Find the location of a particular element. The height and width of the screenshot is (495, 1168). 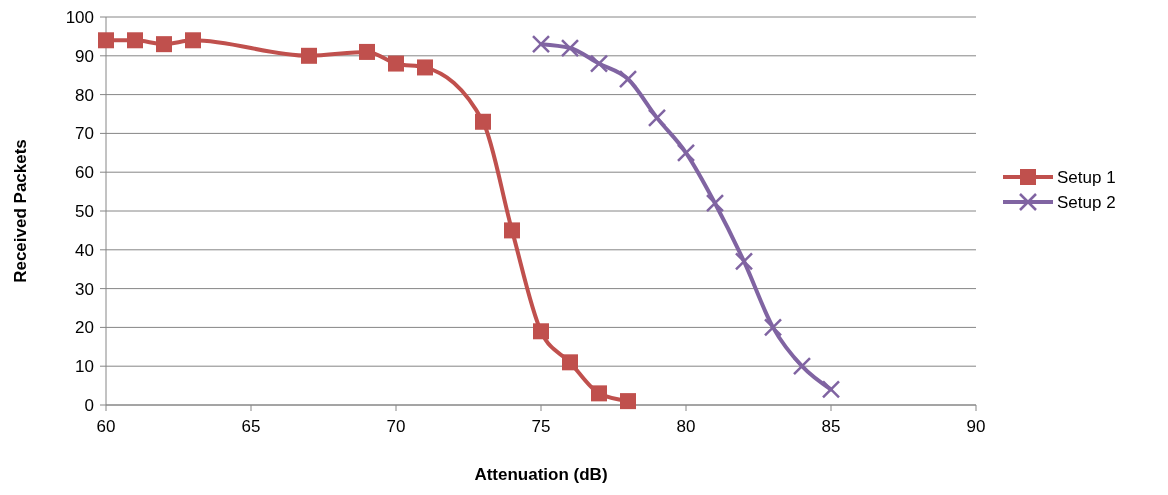

x-tick-label: 90 is located at coordinates (976, 426).